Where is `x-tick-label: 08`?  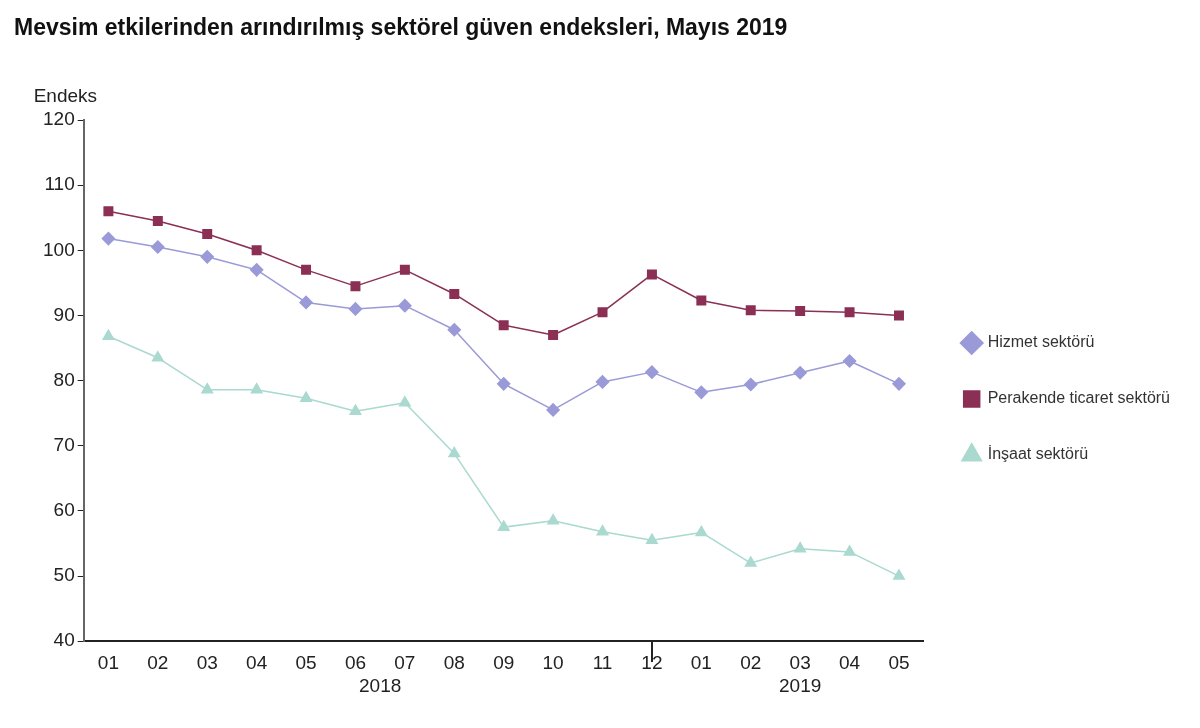
x-tick-label: 08 is located at coordinates (454, 662).